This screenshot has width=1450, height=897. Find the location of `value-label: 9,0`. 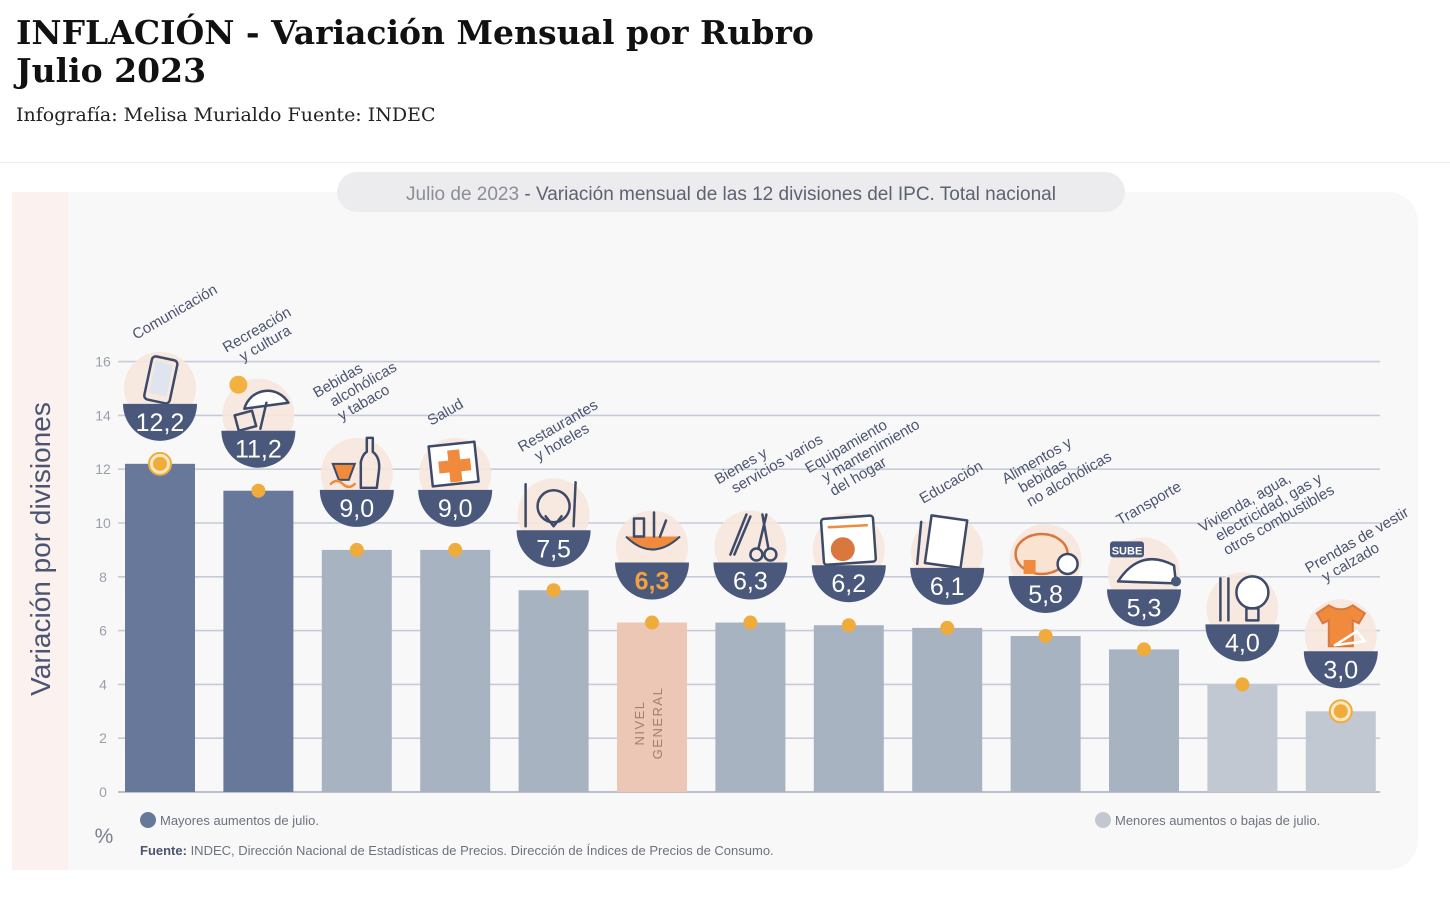

value-label: 9,0 is located at coordinates (356, 509).